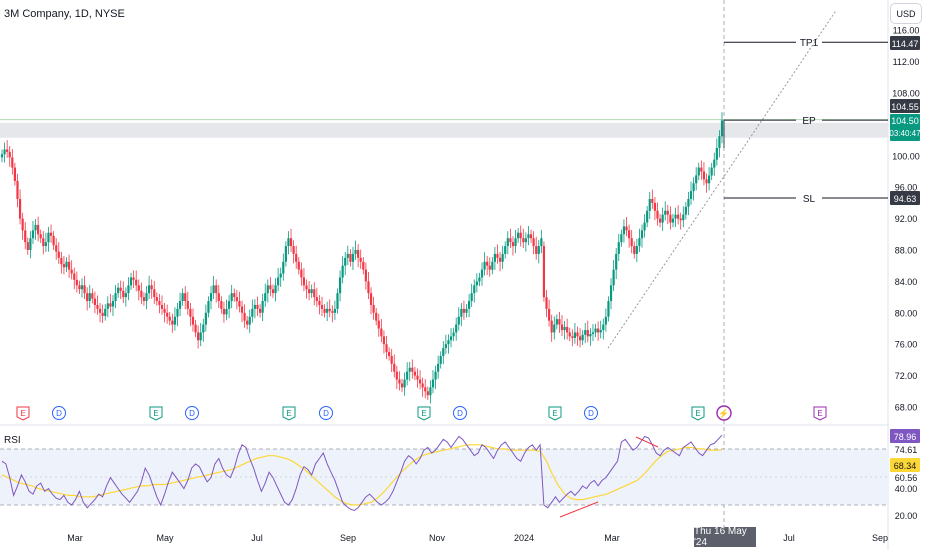 The height and width of the screenshot is (550, 932). What do you see at coordinates (906, 13) in the screenshot?
I see `currency-button: USD` at bounding box center [906, 13].